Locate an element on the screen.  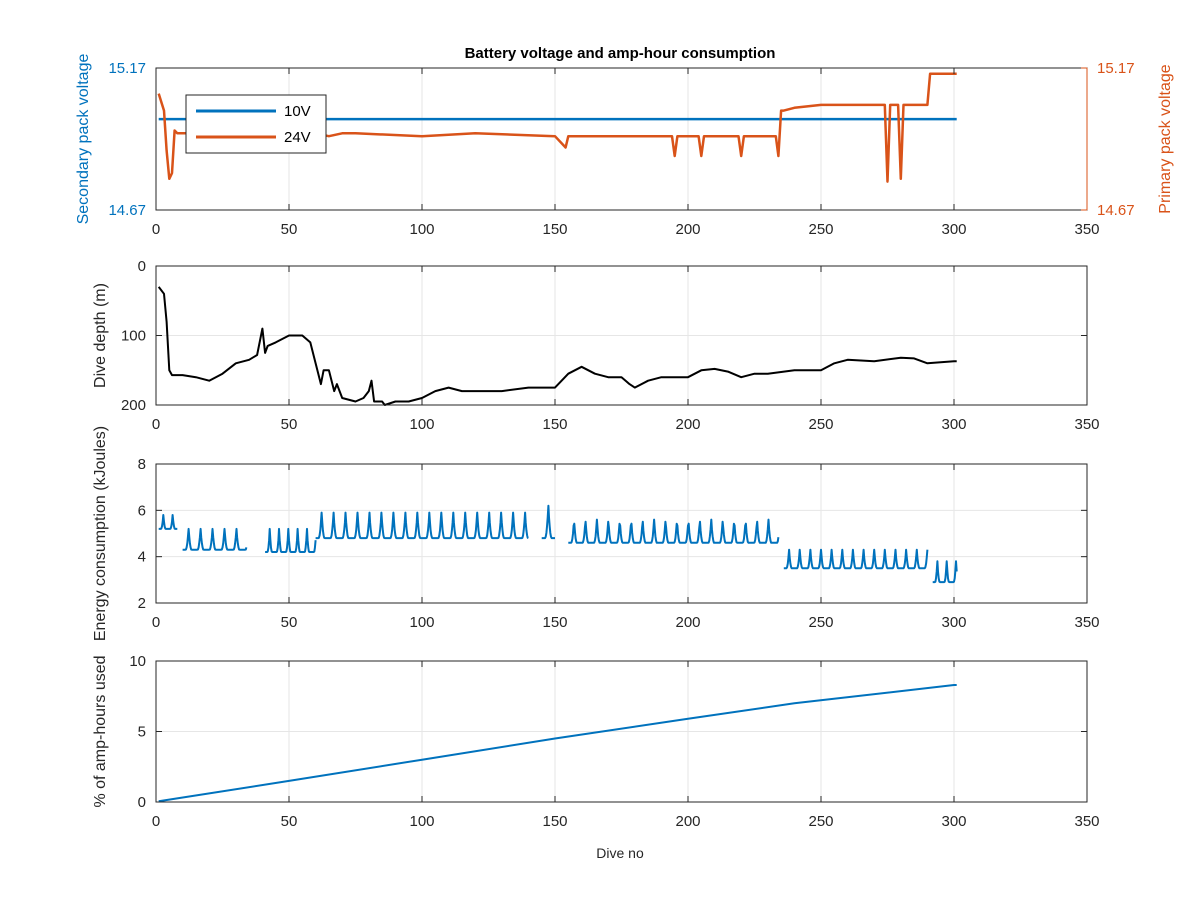
y-tick-label: 14.67 is located at coordinates (127, 210).